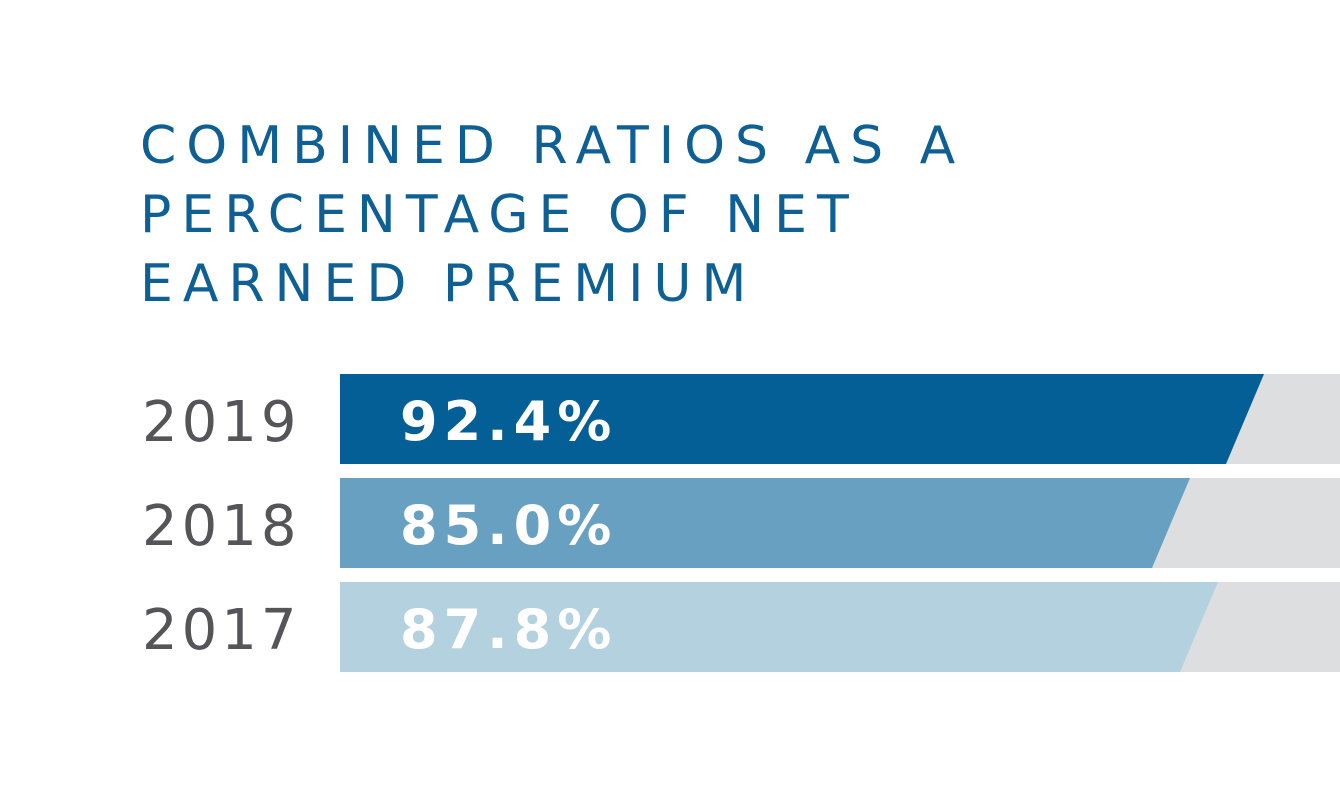  Describe the element at coordinates (508, 629) in the screenshot. I see `data-label: 87.8%` at that location.